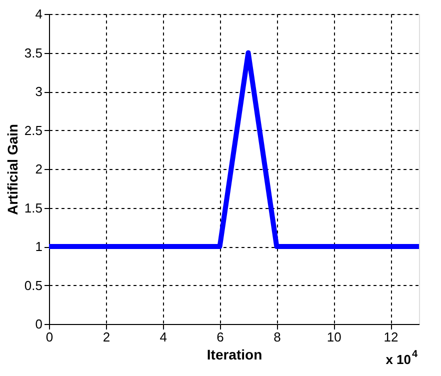 This screenshot has height=376, width=441. What do you see at coordinates (38, 14) in the screenshot?
I see `y-tick-label: 4` at bounding box center [38, 14].